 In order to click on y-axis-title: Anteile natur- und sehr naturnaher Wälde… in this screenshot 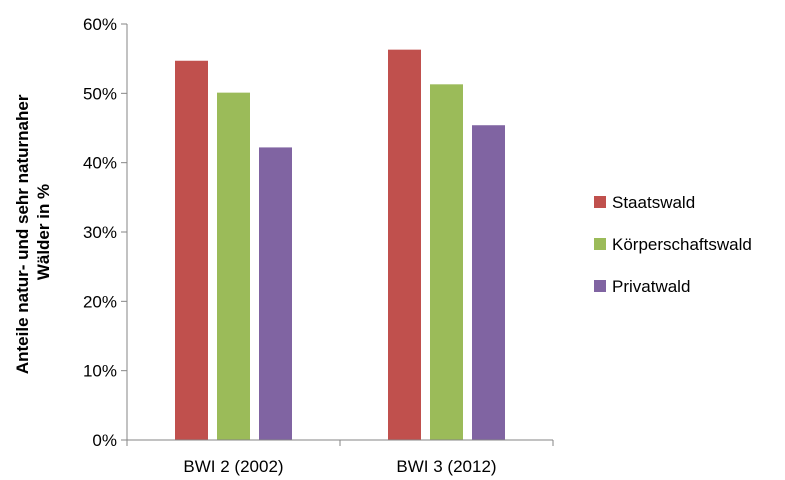, I will do `click(33, 232)`.